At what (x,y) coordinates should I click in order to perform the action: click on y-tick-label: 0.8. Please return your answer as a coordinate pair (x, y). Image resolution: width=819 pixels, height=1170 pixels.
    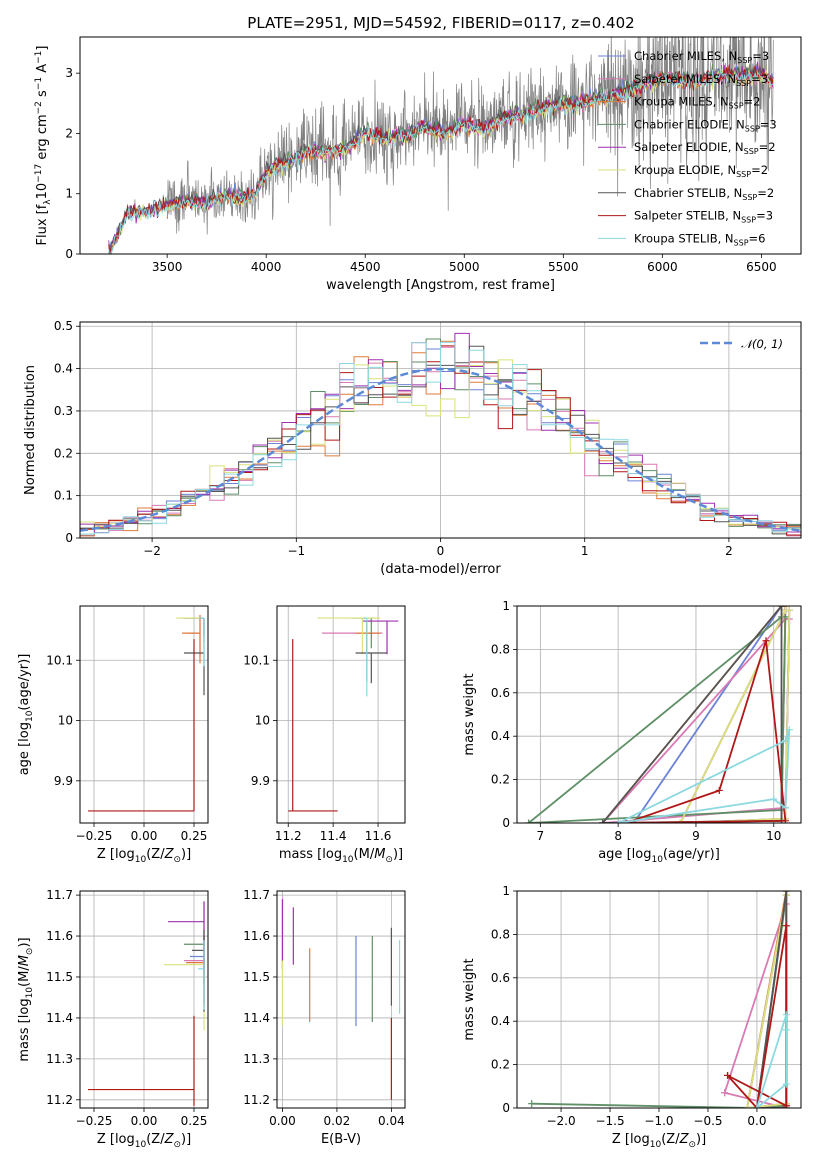
    Looking at the image, I should click on (500, 649).